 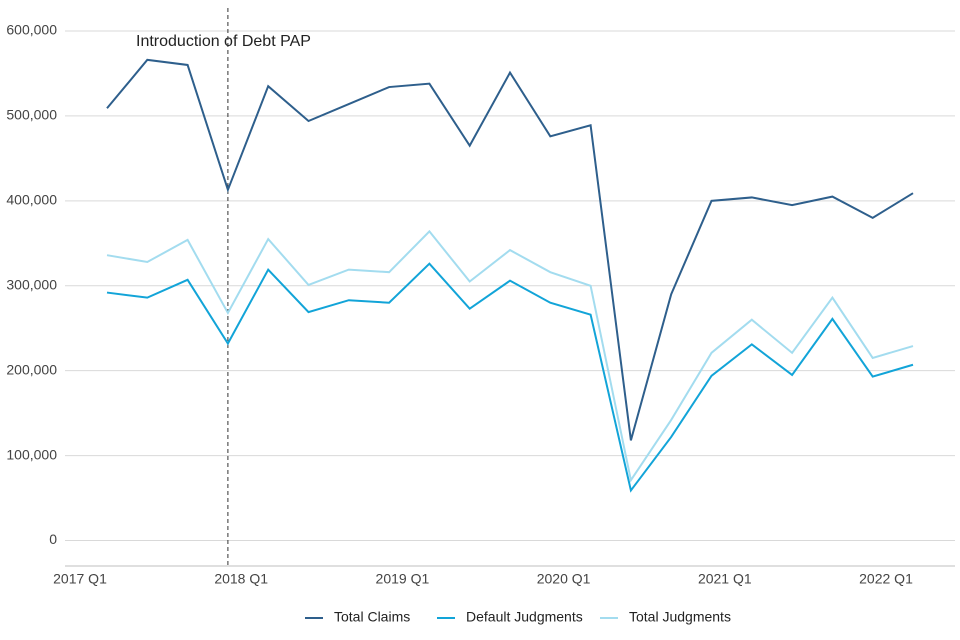 What do you see at coordinates (53, 539) in the screenshot?
I see `y-tick-label: 0` at bounding box center [53, 539].